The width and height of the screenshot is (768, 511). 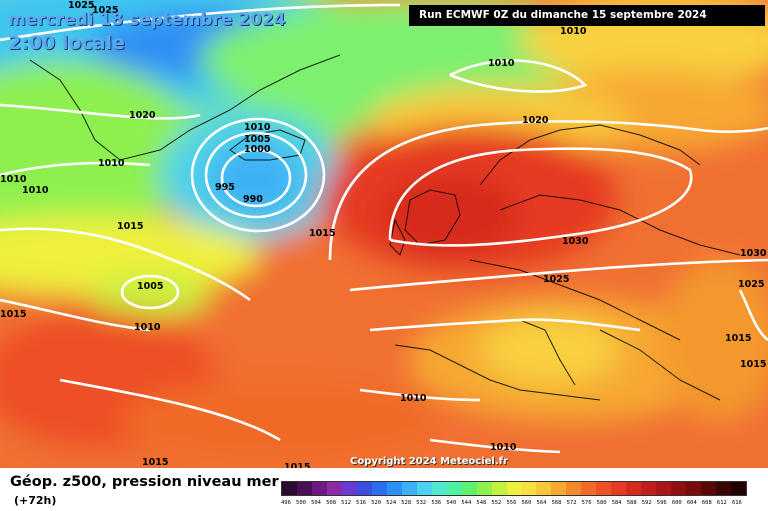 I want to click on color-scale-label: 616, so click(x=736, y=503).